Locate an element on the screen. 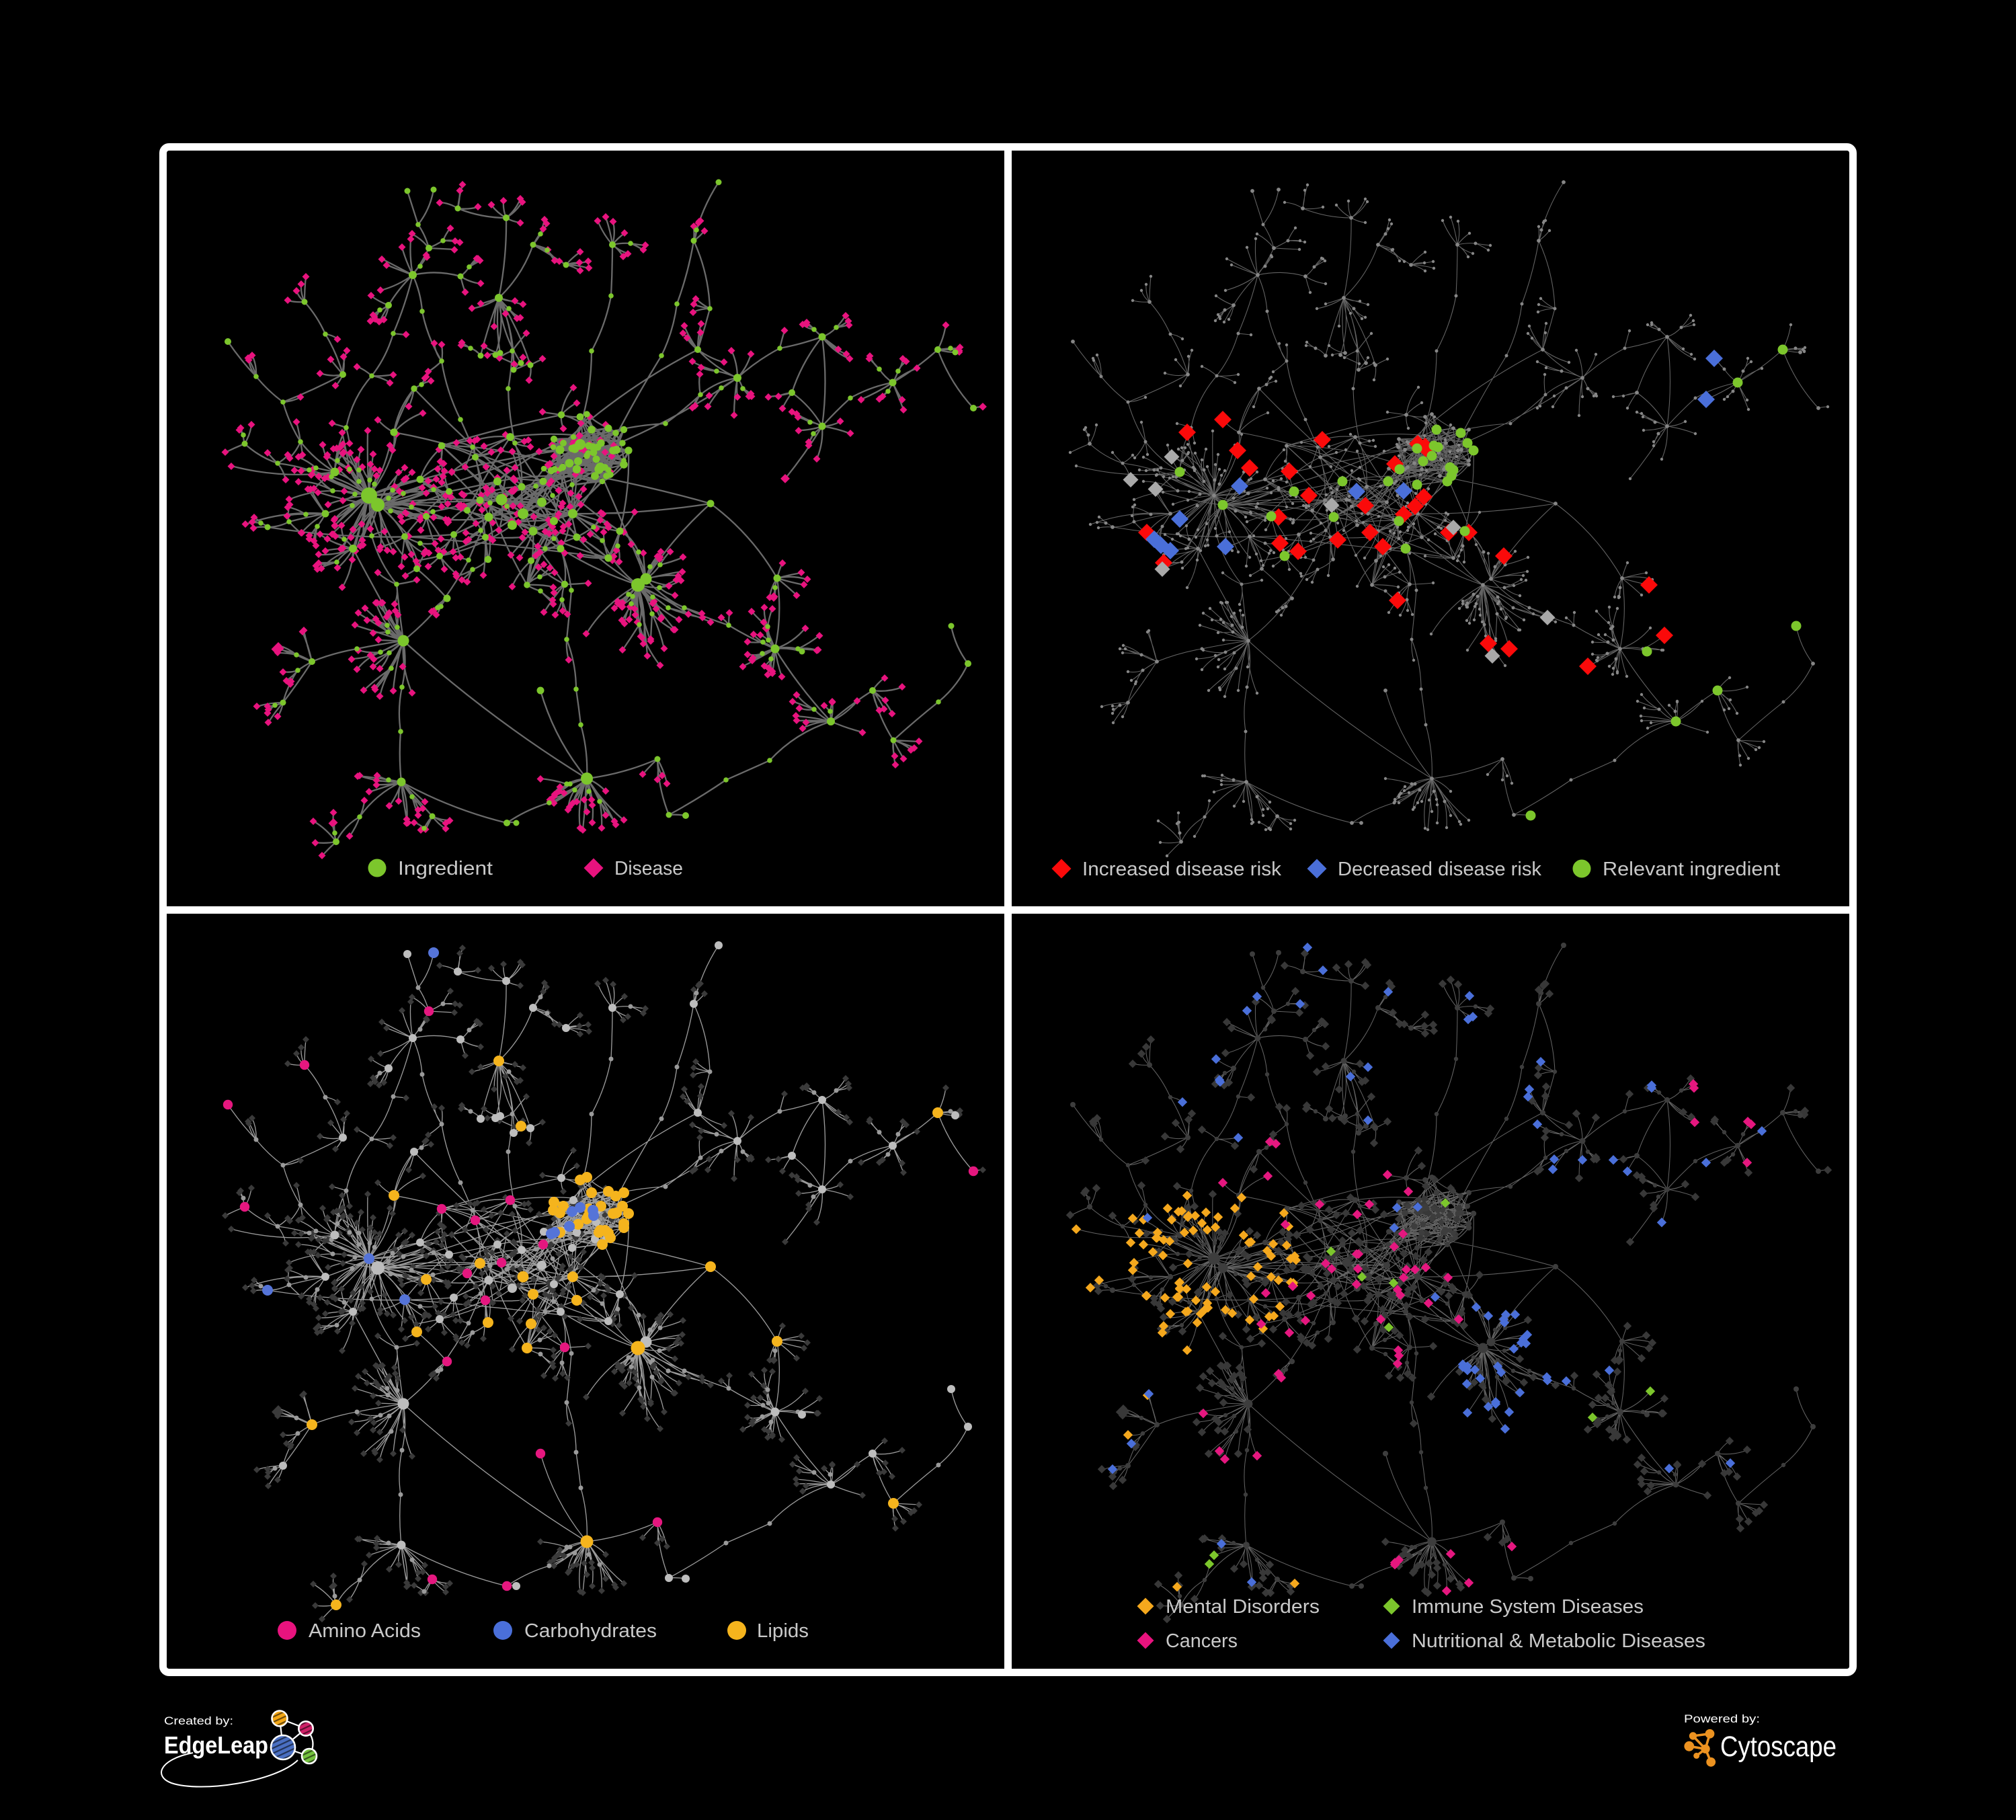 This screenshot has width=2016, height=1820. svg-text: Amino Acids is located at coordinates (365, 1631).